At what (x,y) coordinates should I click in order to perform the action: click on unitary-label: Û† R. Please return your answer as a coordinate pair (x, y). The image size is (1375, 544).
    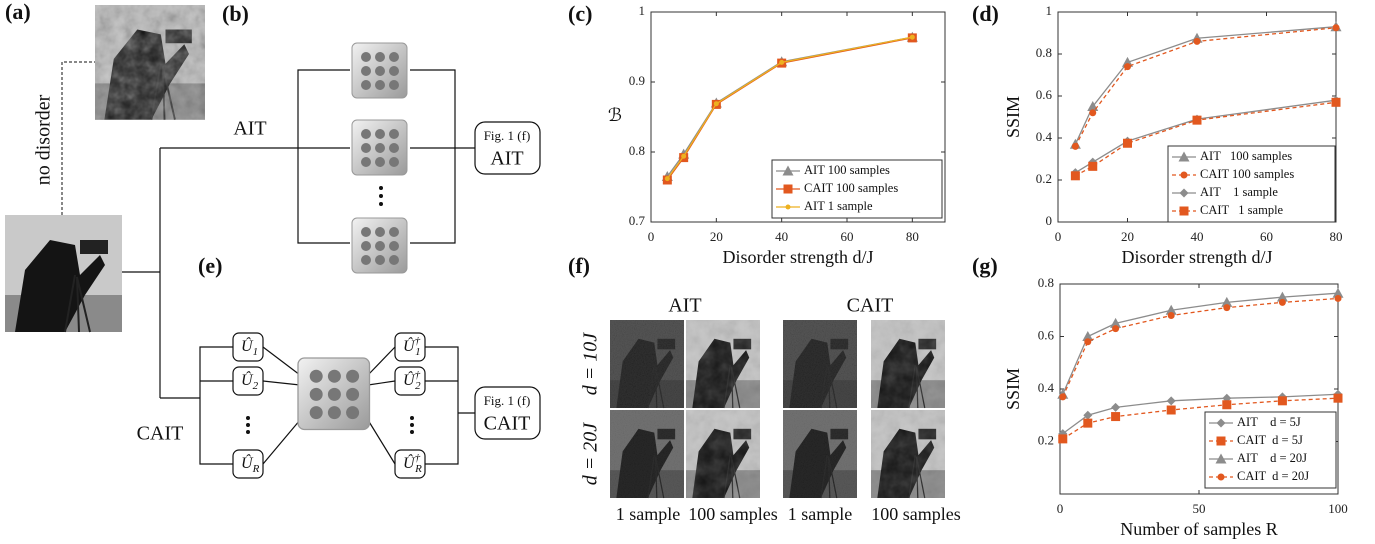
    Looking at the image, I should click on (412, 463).